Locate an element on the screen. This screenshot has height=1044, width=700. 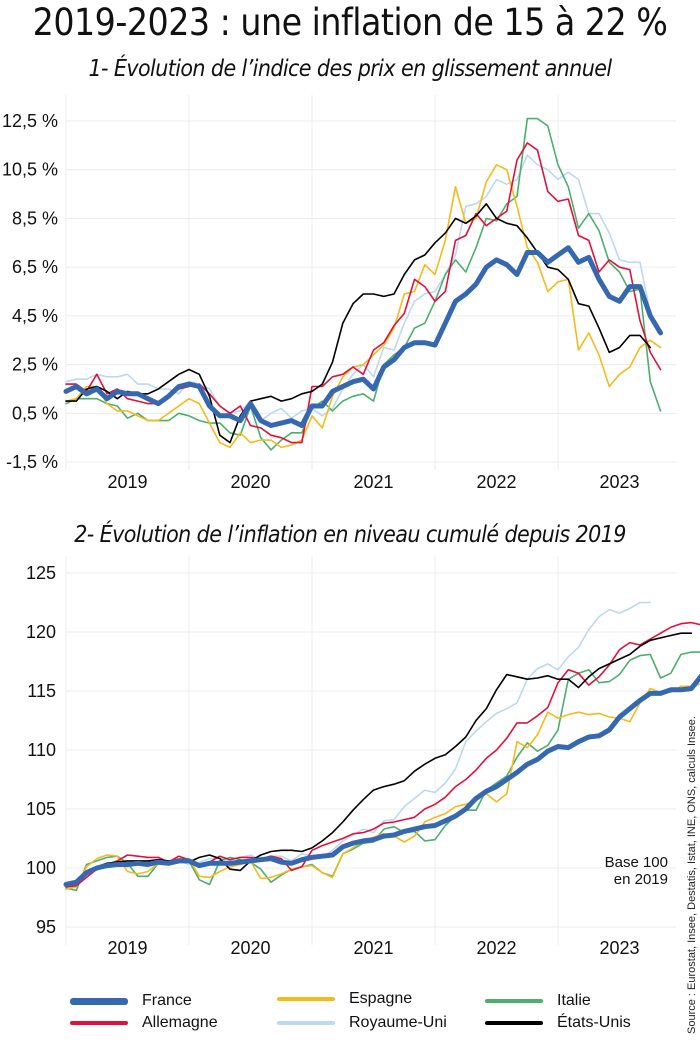
y-tick-label: 4,5 % is located at coordinates (35, 316).